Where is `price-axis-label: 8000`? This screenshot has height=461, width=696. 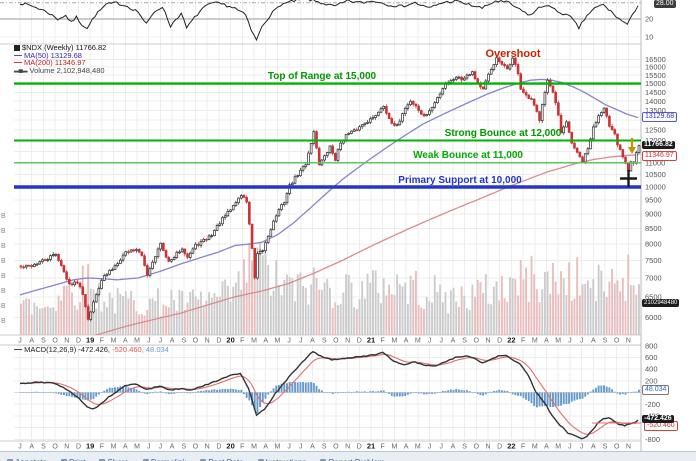 price-axis-label: 8000 is located at coordinates (653, 244).